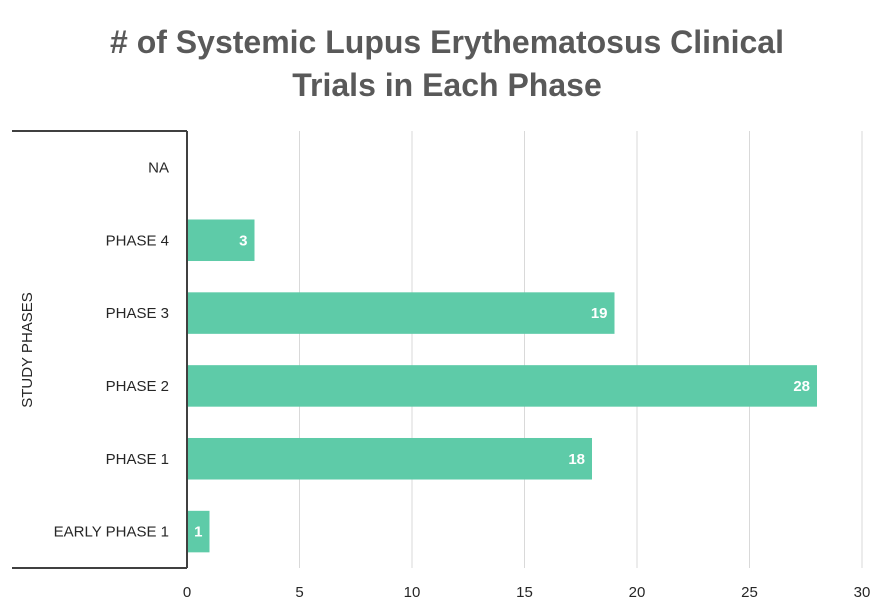 This screenshot has width=895, height=616. What do you see at coordinates (111, 532) in the screenshot?
I see `category-label: EARLY PHASE 1` at bounding box center [111, 532].